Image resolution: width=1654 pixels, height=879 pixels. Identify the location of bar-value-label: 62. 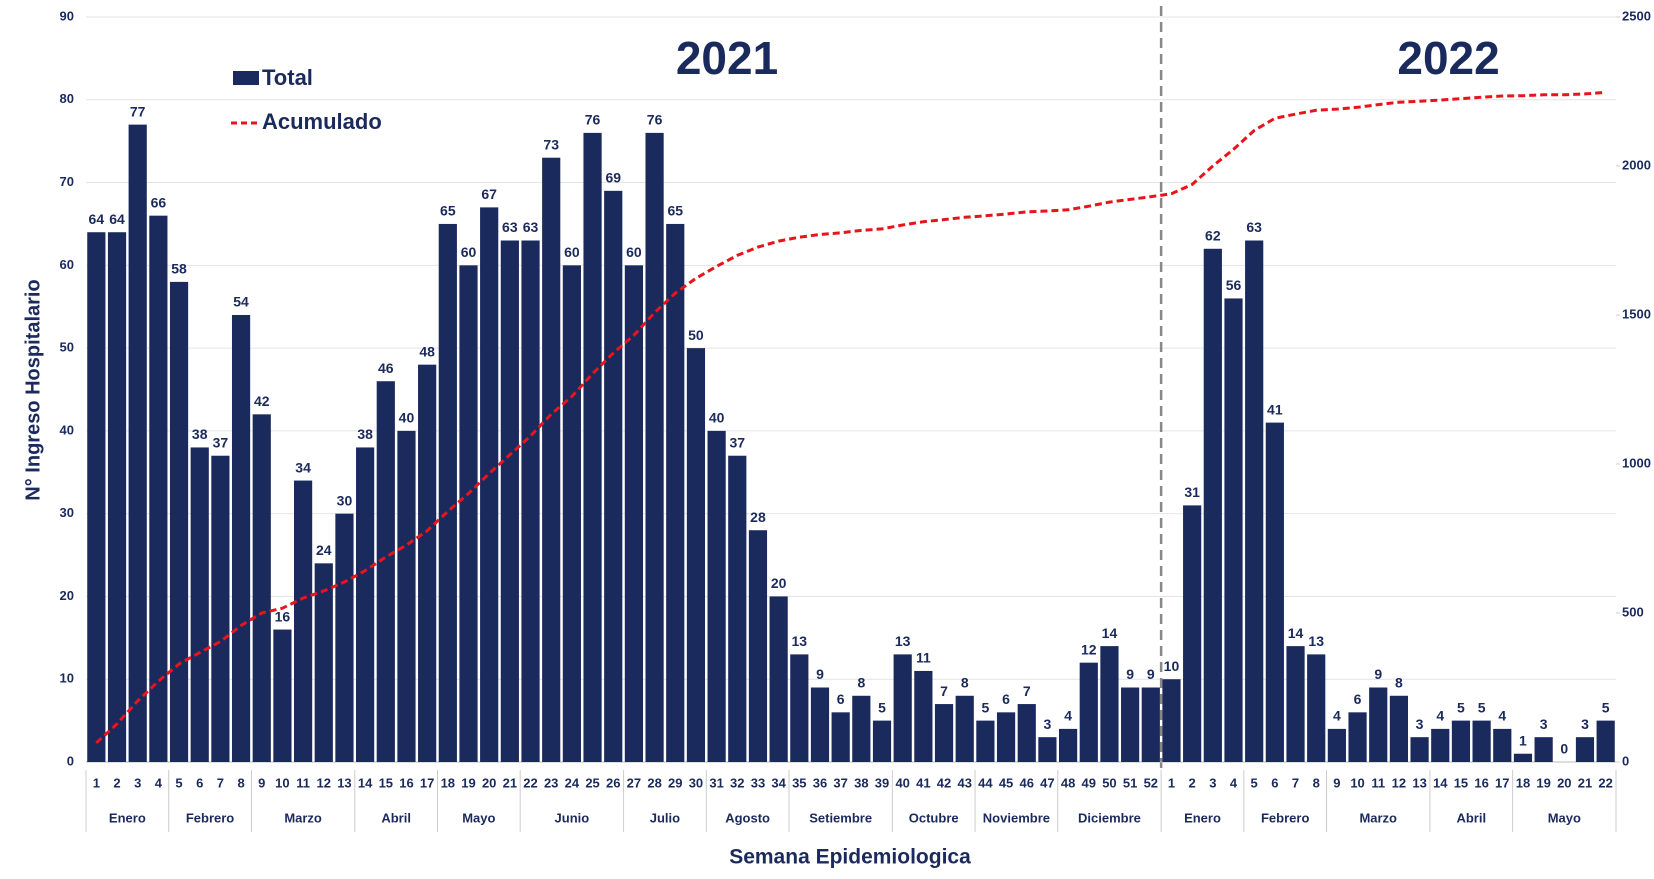
(1213, 235).